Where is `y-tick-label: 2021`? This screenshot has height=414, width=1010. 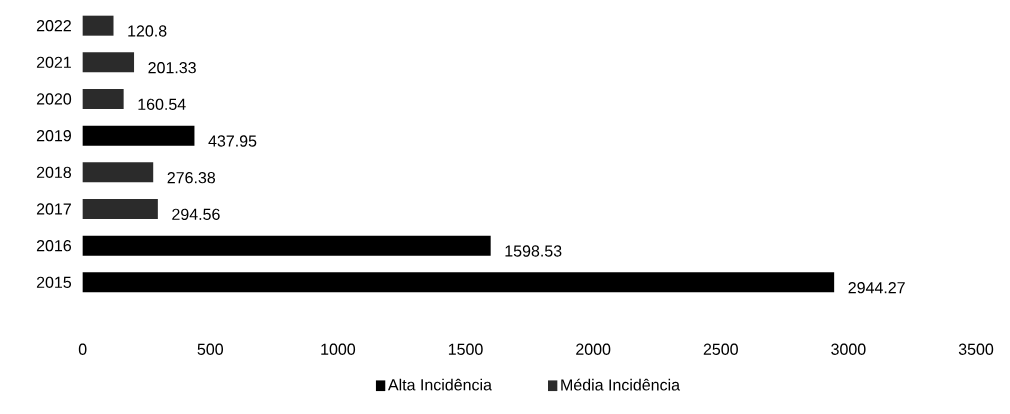 y-tick-label: 2021 is located at coordinates (53, 62).